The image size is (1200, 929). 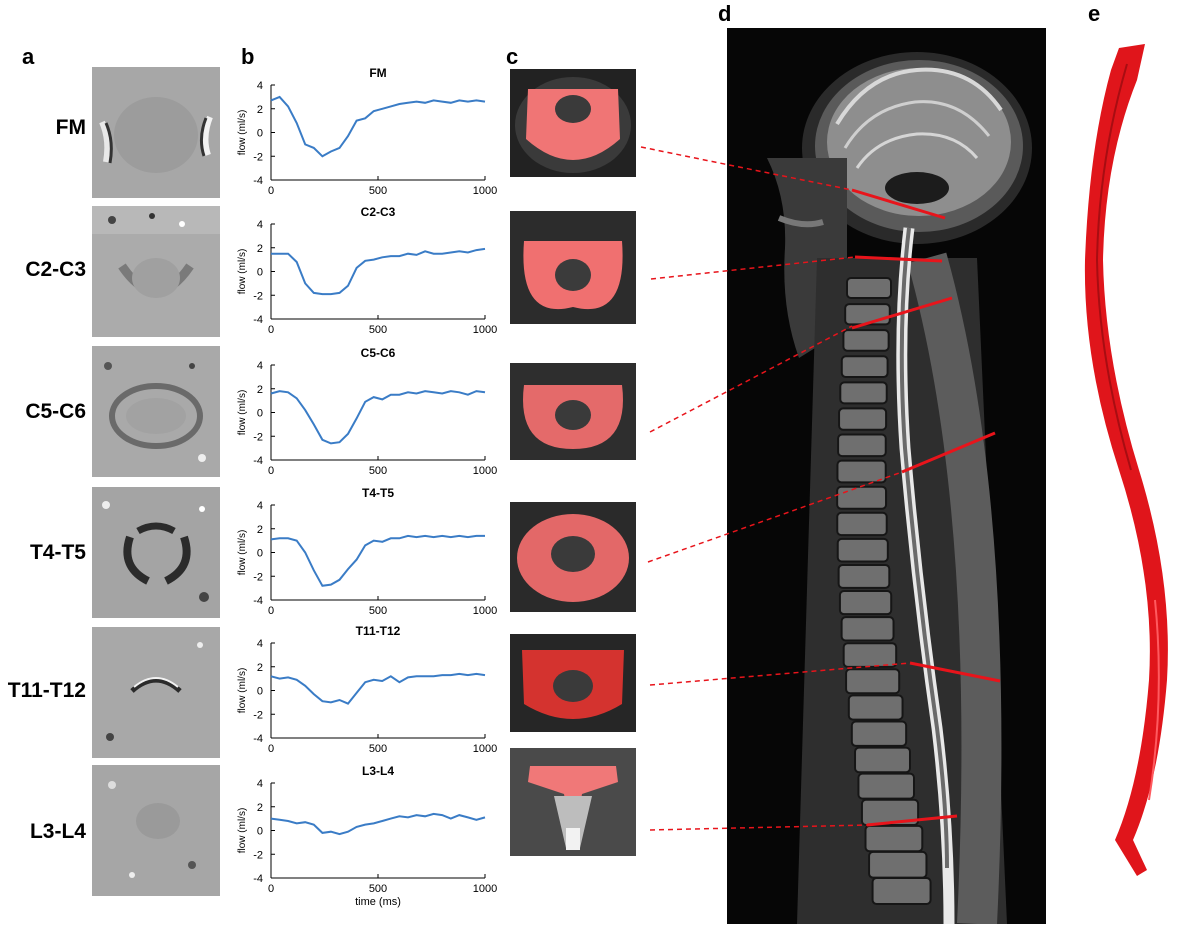 I want to click on plot-fm: FM 4 2 0 -2 -4 0 500 1000 flow (ml/s), so click(x=367, y=131).